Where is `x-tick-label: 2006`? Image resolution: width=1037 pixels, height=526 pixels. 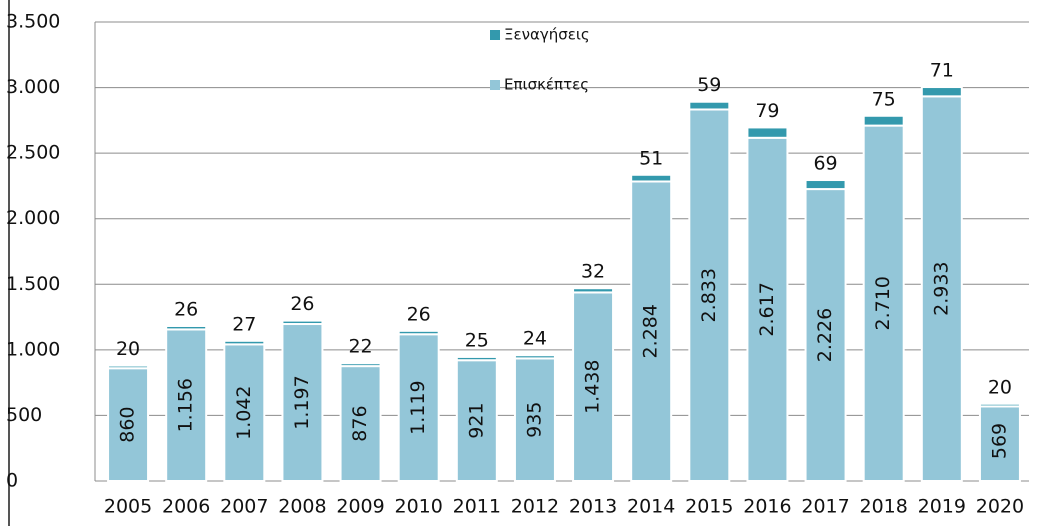
x-tick-label: 2006 is located at coordinates (186, 507).